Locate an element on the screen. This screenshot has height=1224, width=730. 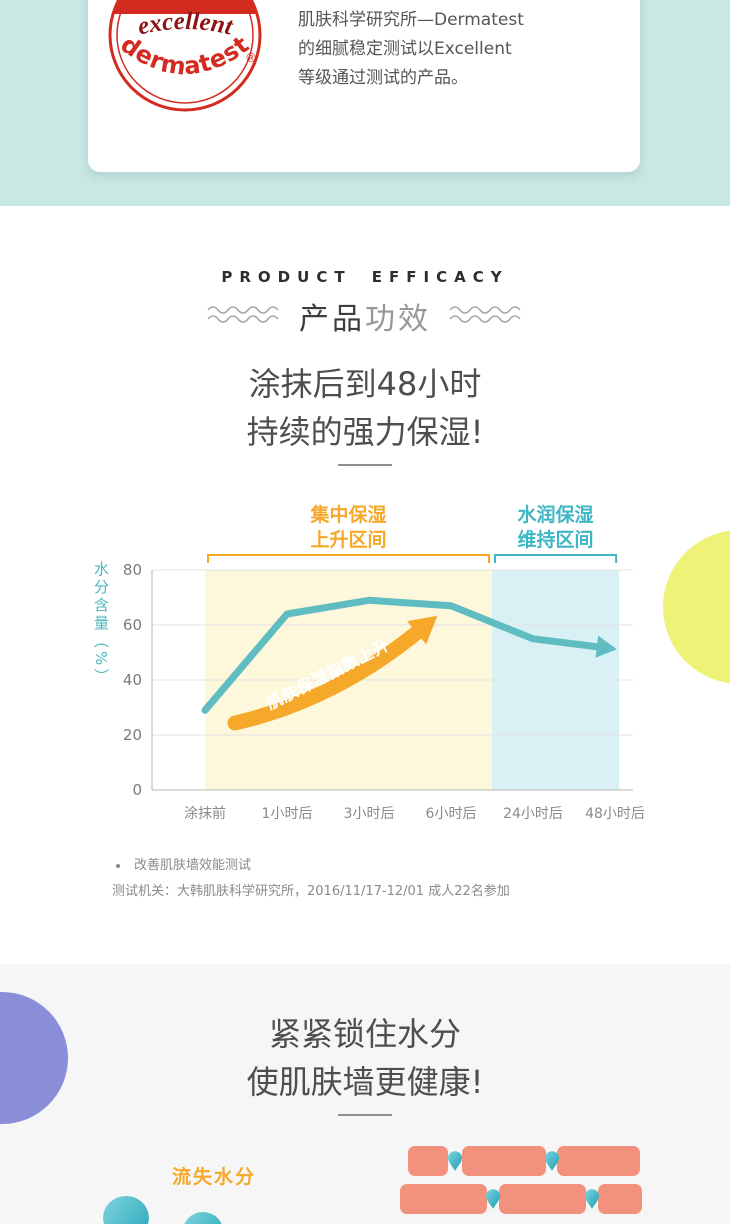
efficacy-heading-line2: 持续的强力保湿! is located at coordinates (365, 432).